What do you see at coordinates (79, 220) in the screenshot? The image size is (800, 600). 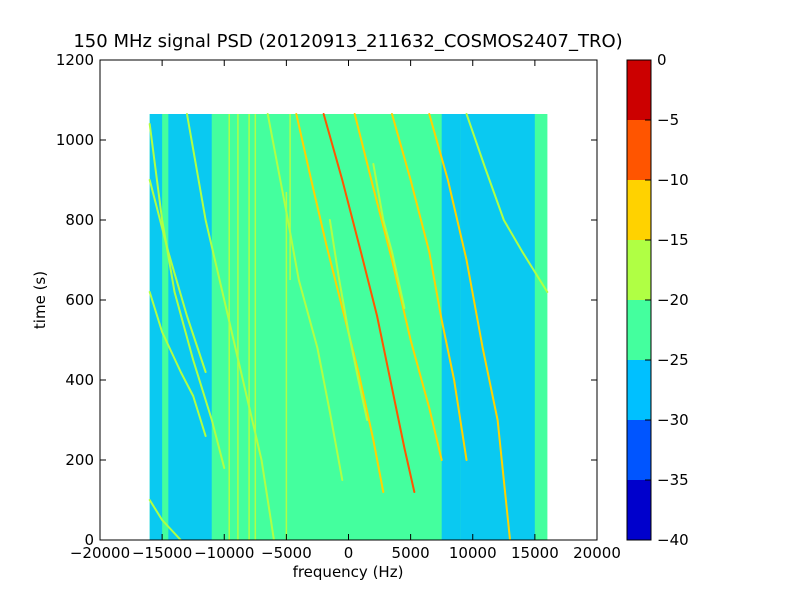 I see `y-tick-label-4: 800` at bounding box center [79, 220].